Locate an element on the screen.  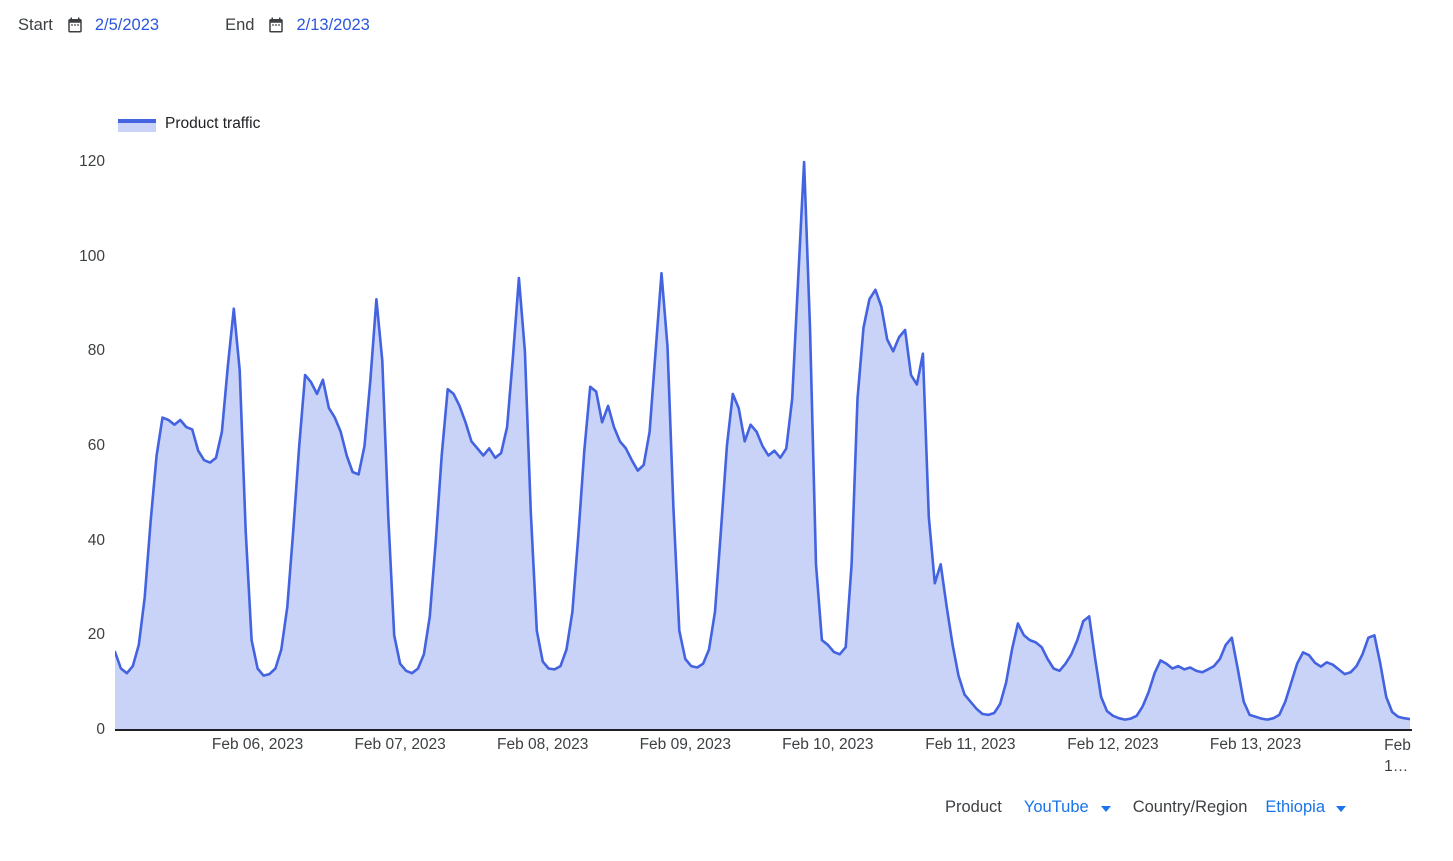
x-tick-label: Feb 13, 2023 is located at coordinates (1255, 744).